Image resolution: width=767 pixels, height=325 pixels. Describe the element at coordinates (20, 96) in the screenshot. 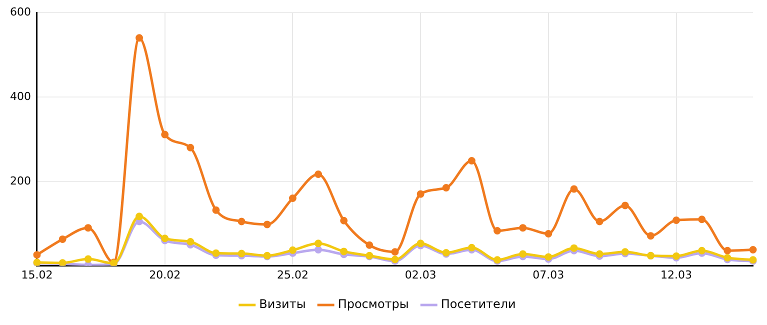

I see `y-tick-label: 400` at that location.